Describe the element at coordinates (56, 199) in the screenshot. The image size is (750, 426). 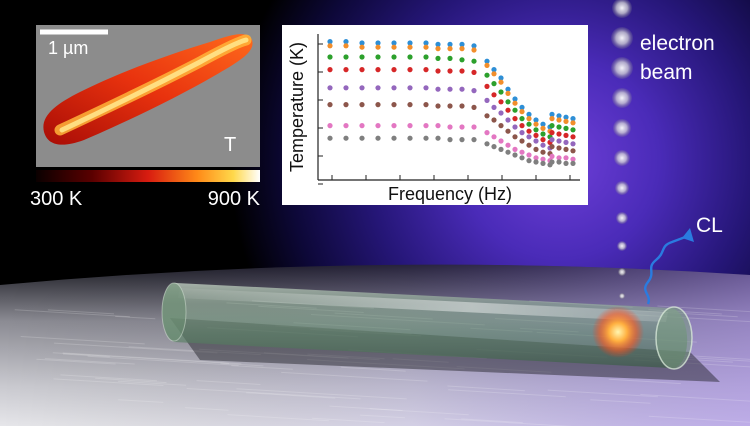
I see `colorbar-min-label: 300 K` at that location.